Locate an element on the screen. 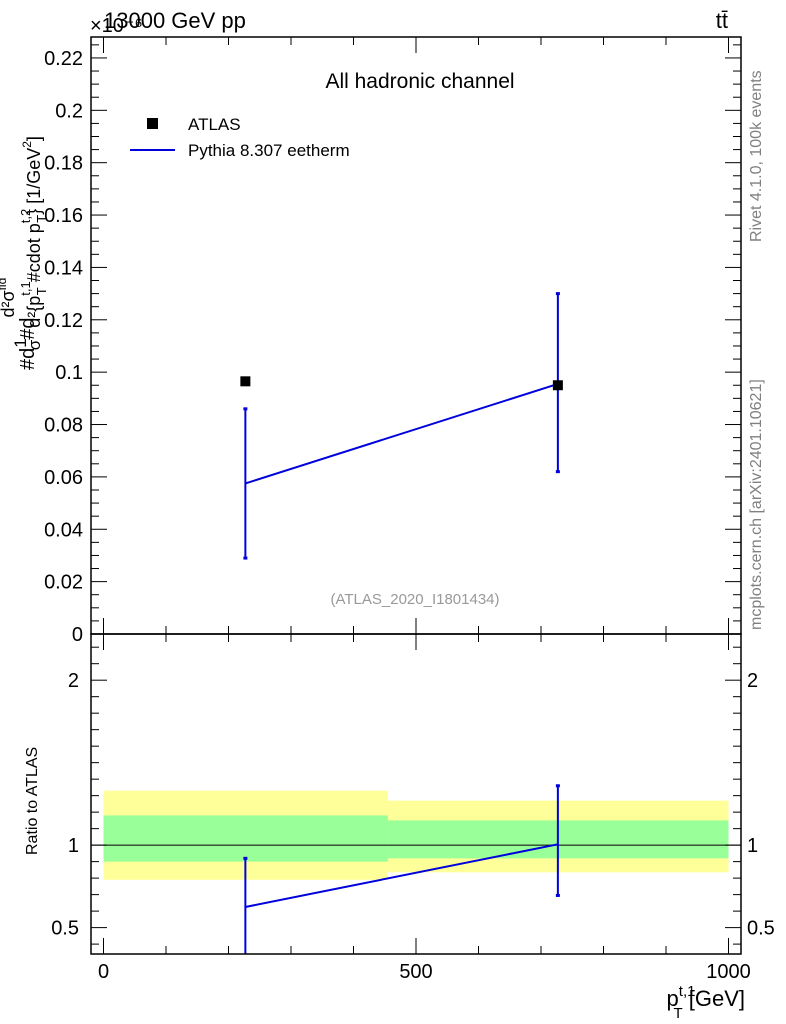 This screenshot has width=786, height=1024. ratio-band-bin is located at coordinates (245, 838).